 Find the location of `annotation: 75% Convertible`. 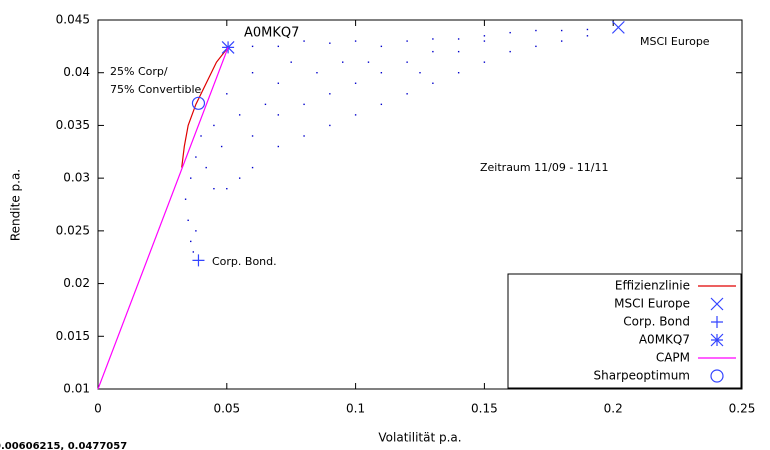

annotation: 75% Convertible is located at coordinates (156, 89).